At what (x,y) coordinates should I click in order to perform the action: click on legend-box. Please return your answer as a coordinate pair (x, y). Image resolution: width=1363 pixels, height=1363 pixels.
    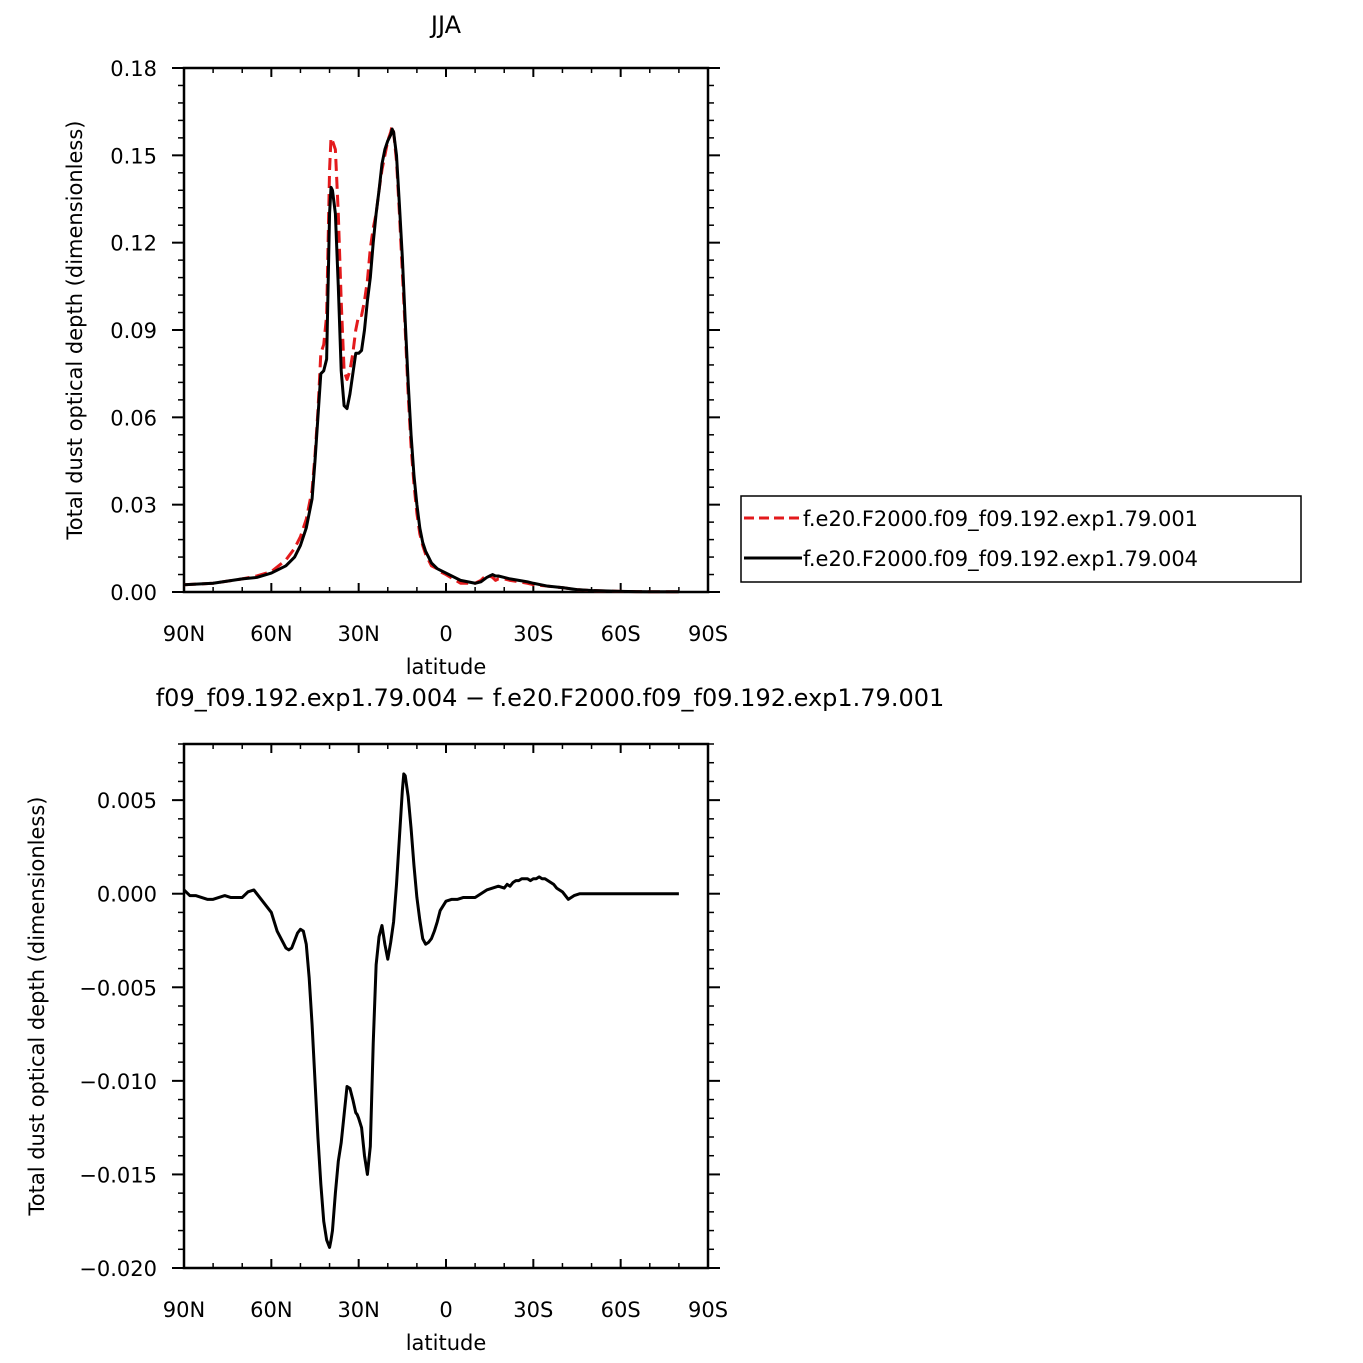
    Looking at the image, I should click on (1021, 539).